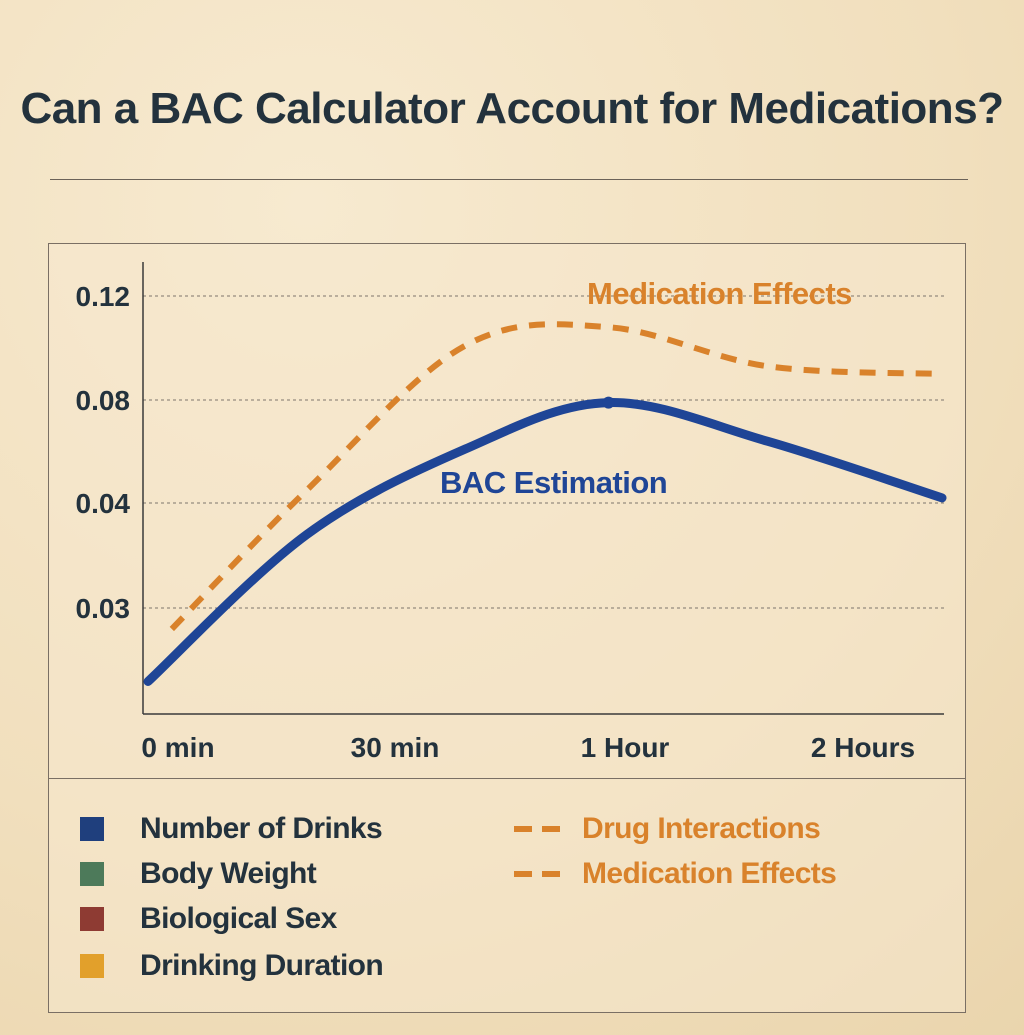 This screenshot has height=1035, width=1024. I want to click on legend-swatch-body-weight, so click(92, 874).